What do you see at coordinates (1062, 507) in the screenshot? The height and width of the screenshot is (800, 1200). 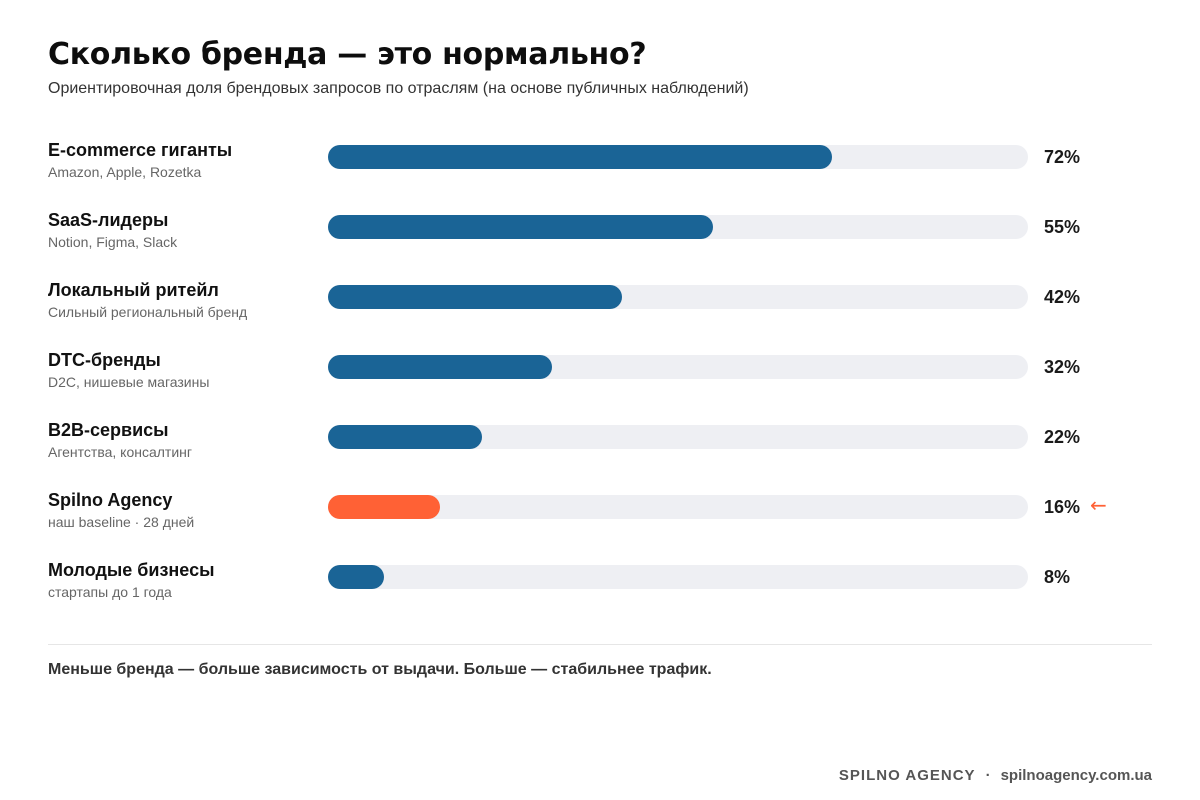 I see `value-label: 16%` at bounding box center [1062, 507].